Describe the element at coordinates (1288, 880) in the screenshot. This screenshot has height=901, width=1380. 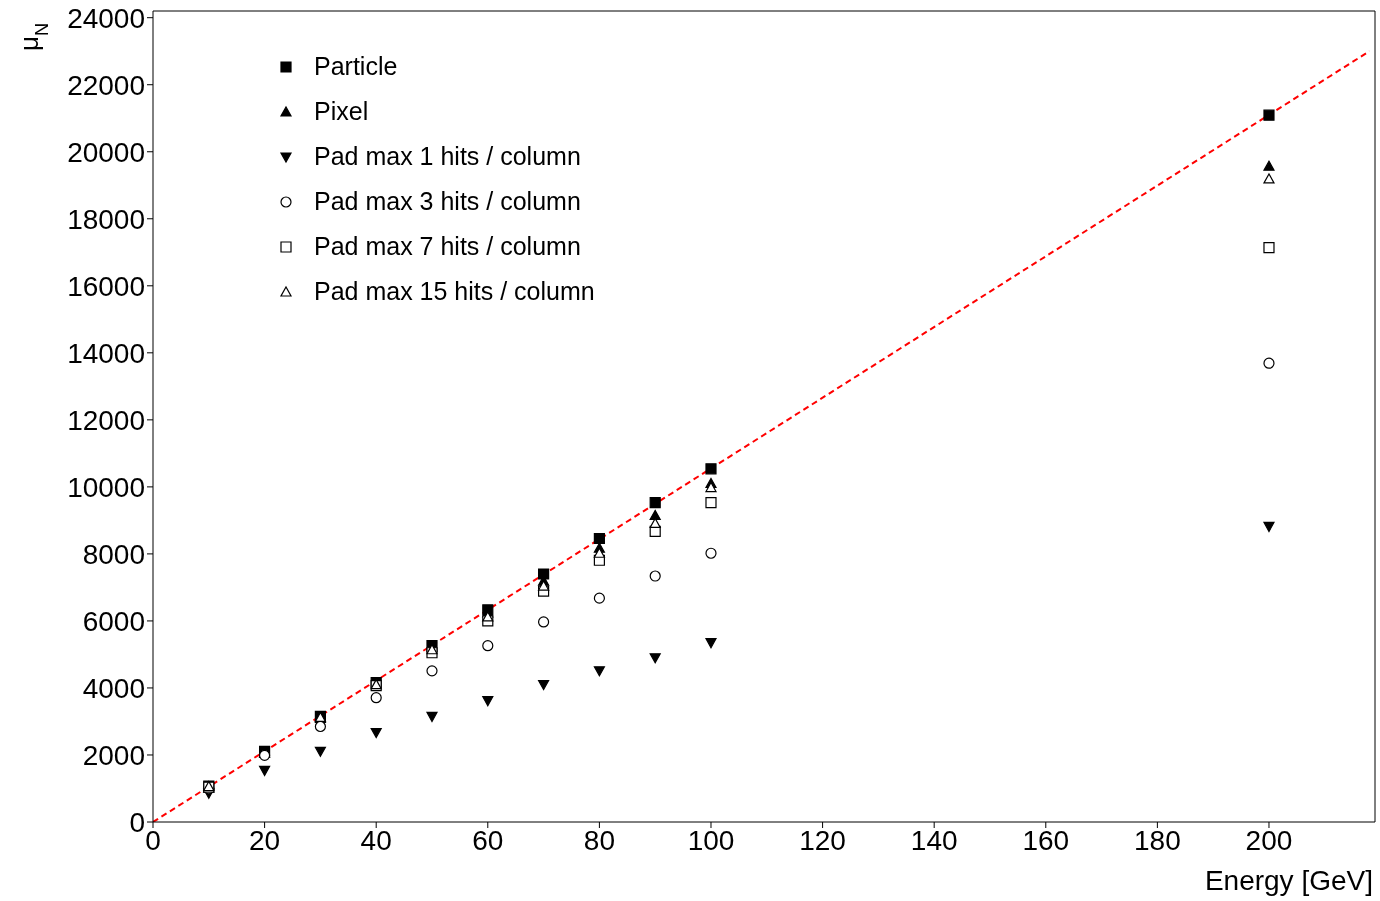
I see `x-axis-title: Energy [GeV]` at that location.